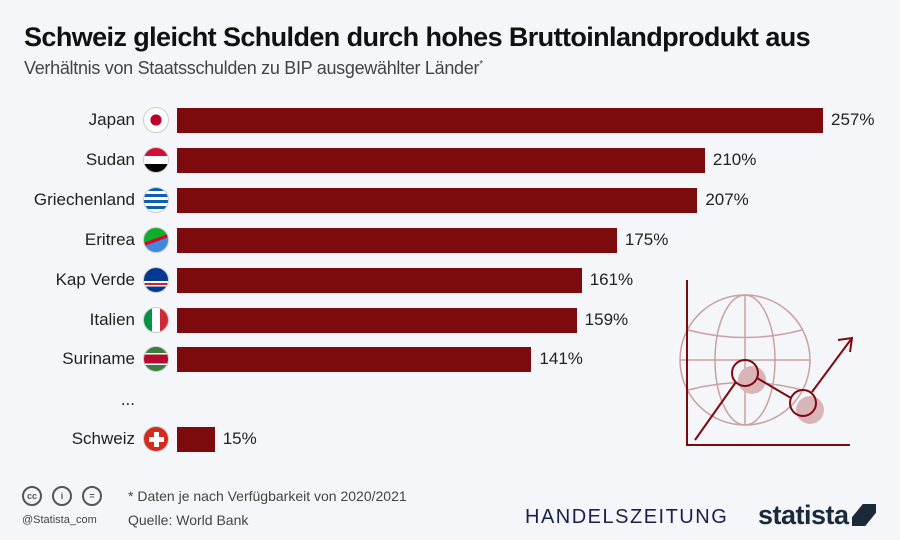 This screenshot has width=900, height=540. Describe the element at coordinates (111, 119) in the screenshot. I see `category-label: Japan` at that location.